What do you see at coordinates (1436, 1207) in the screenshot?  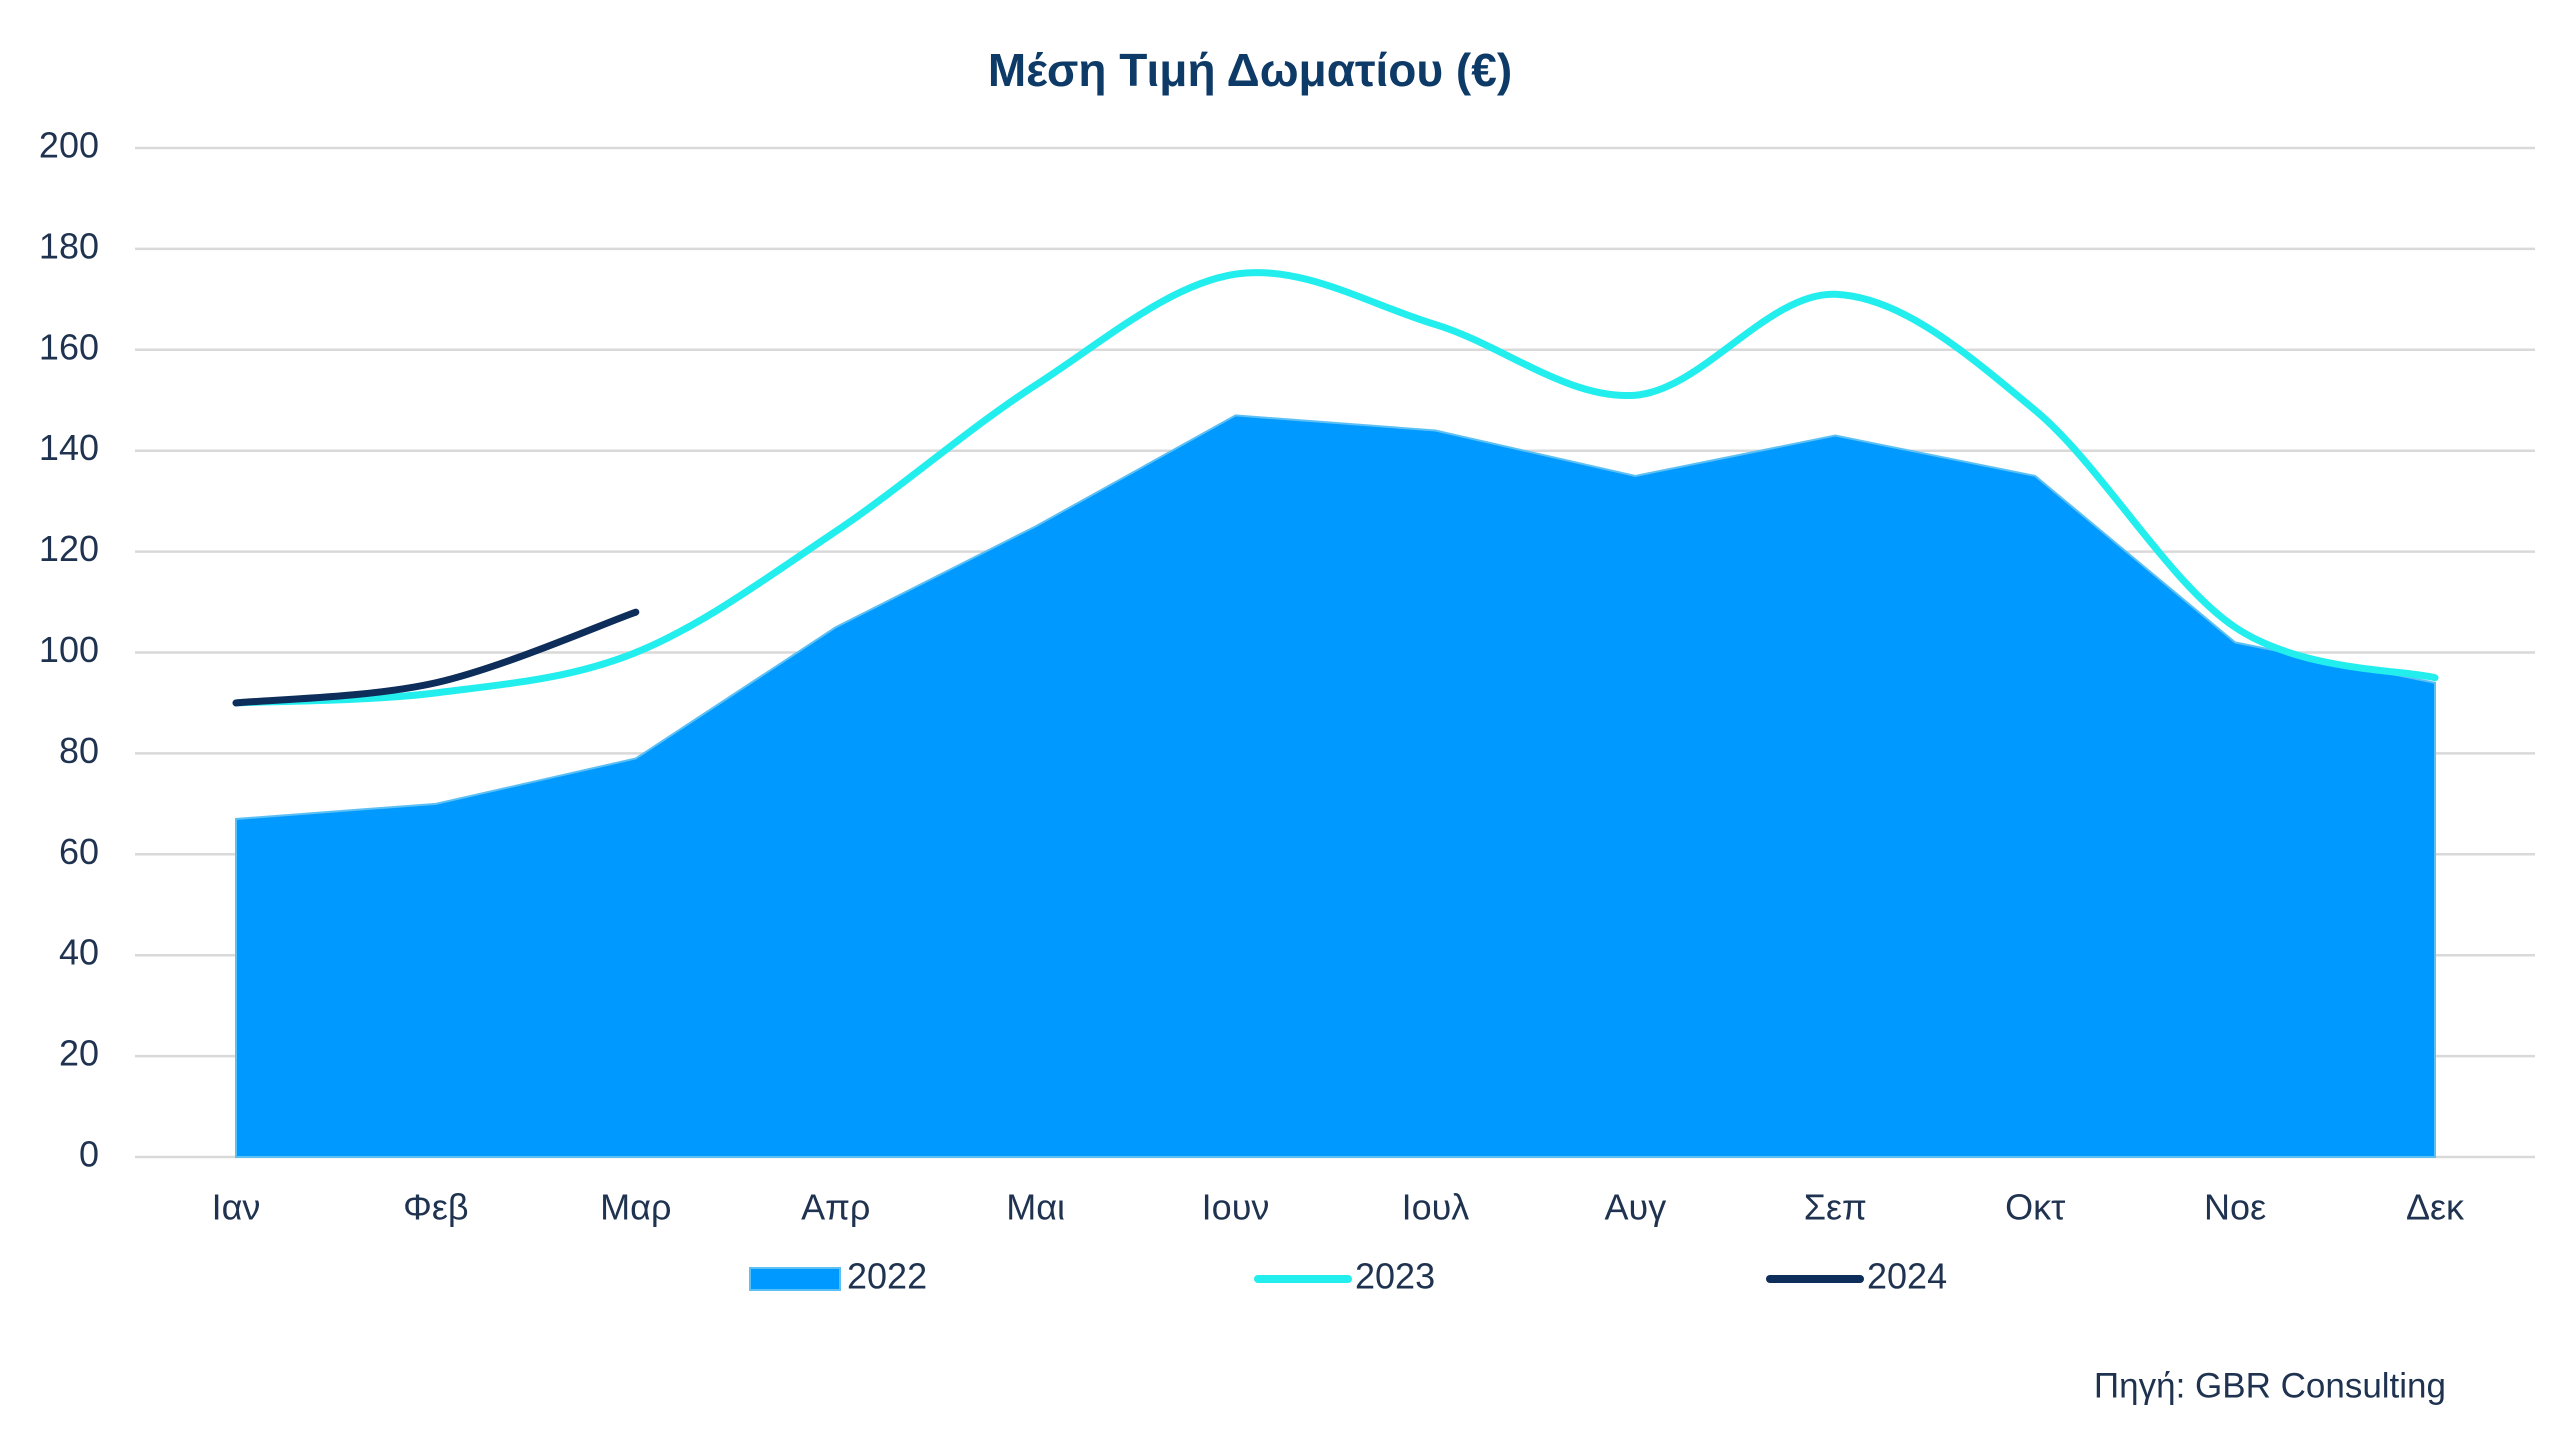 I see `x-tick-label: Ιουλ` at bounding box center [1436, 1207].